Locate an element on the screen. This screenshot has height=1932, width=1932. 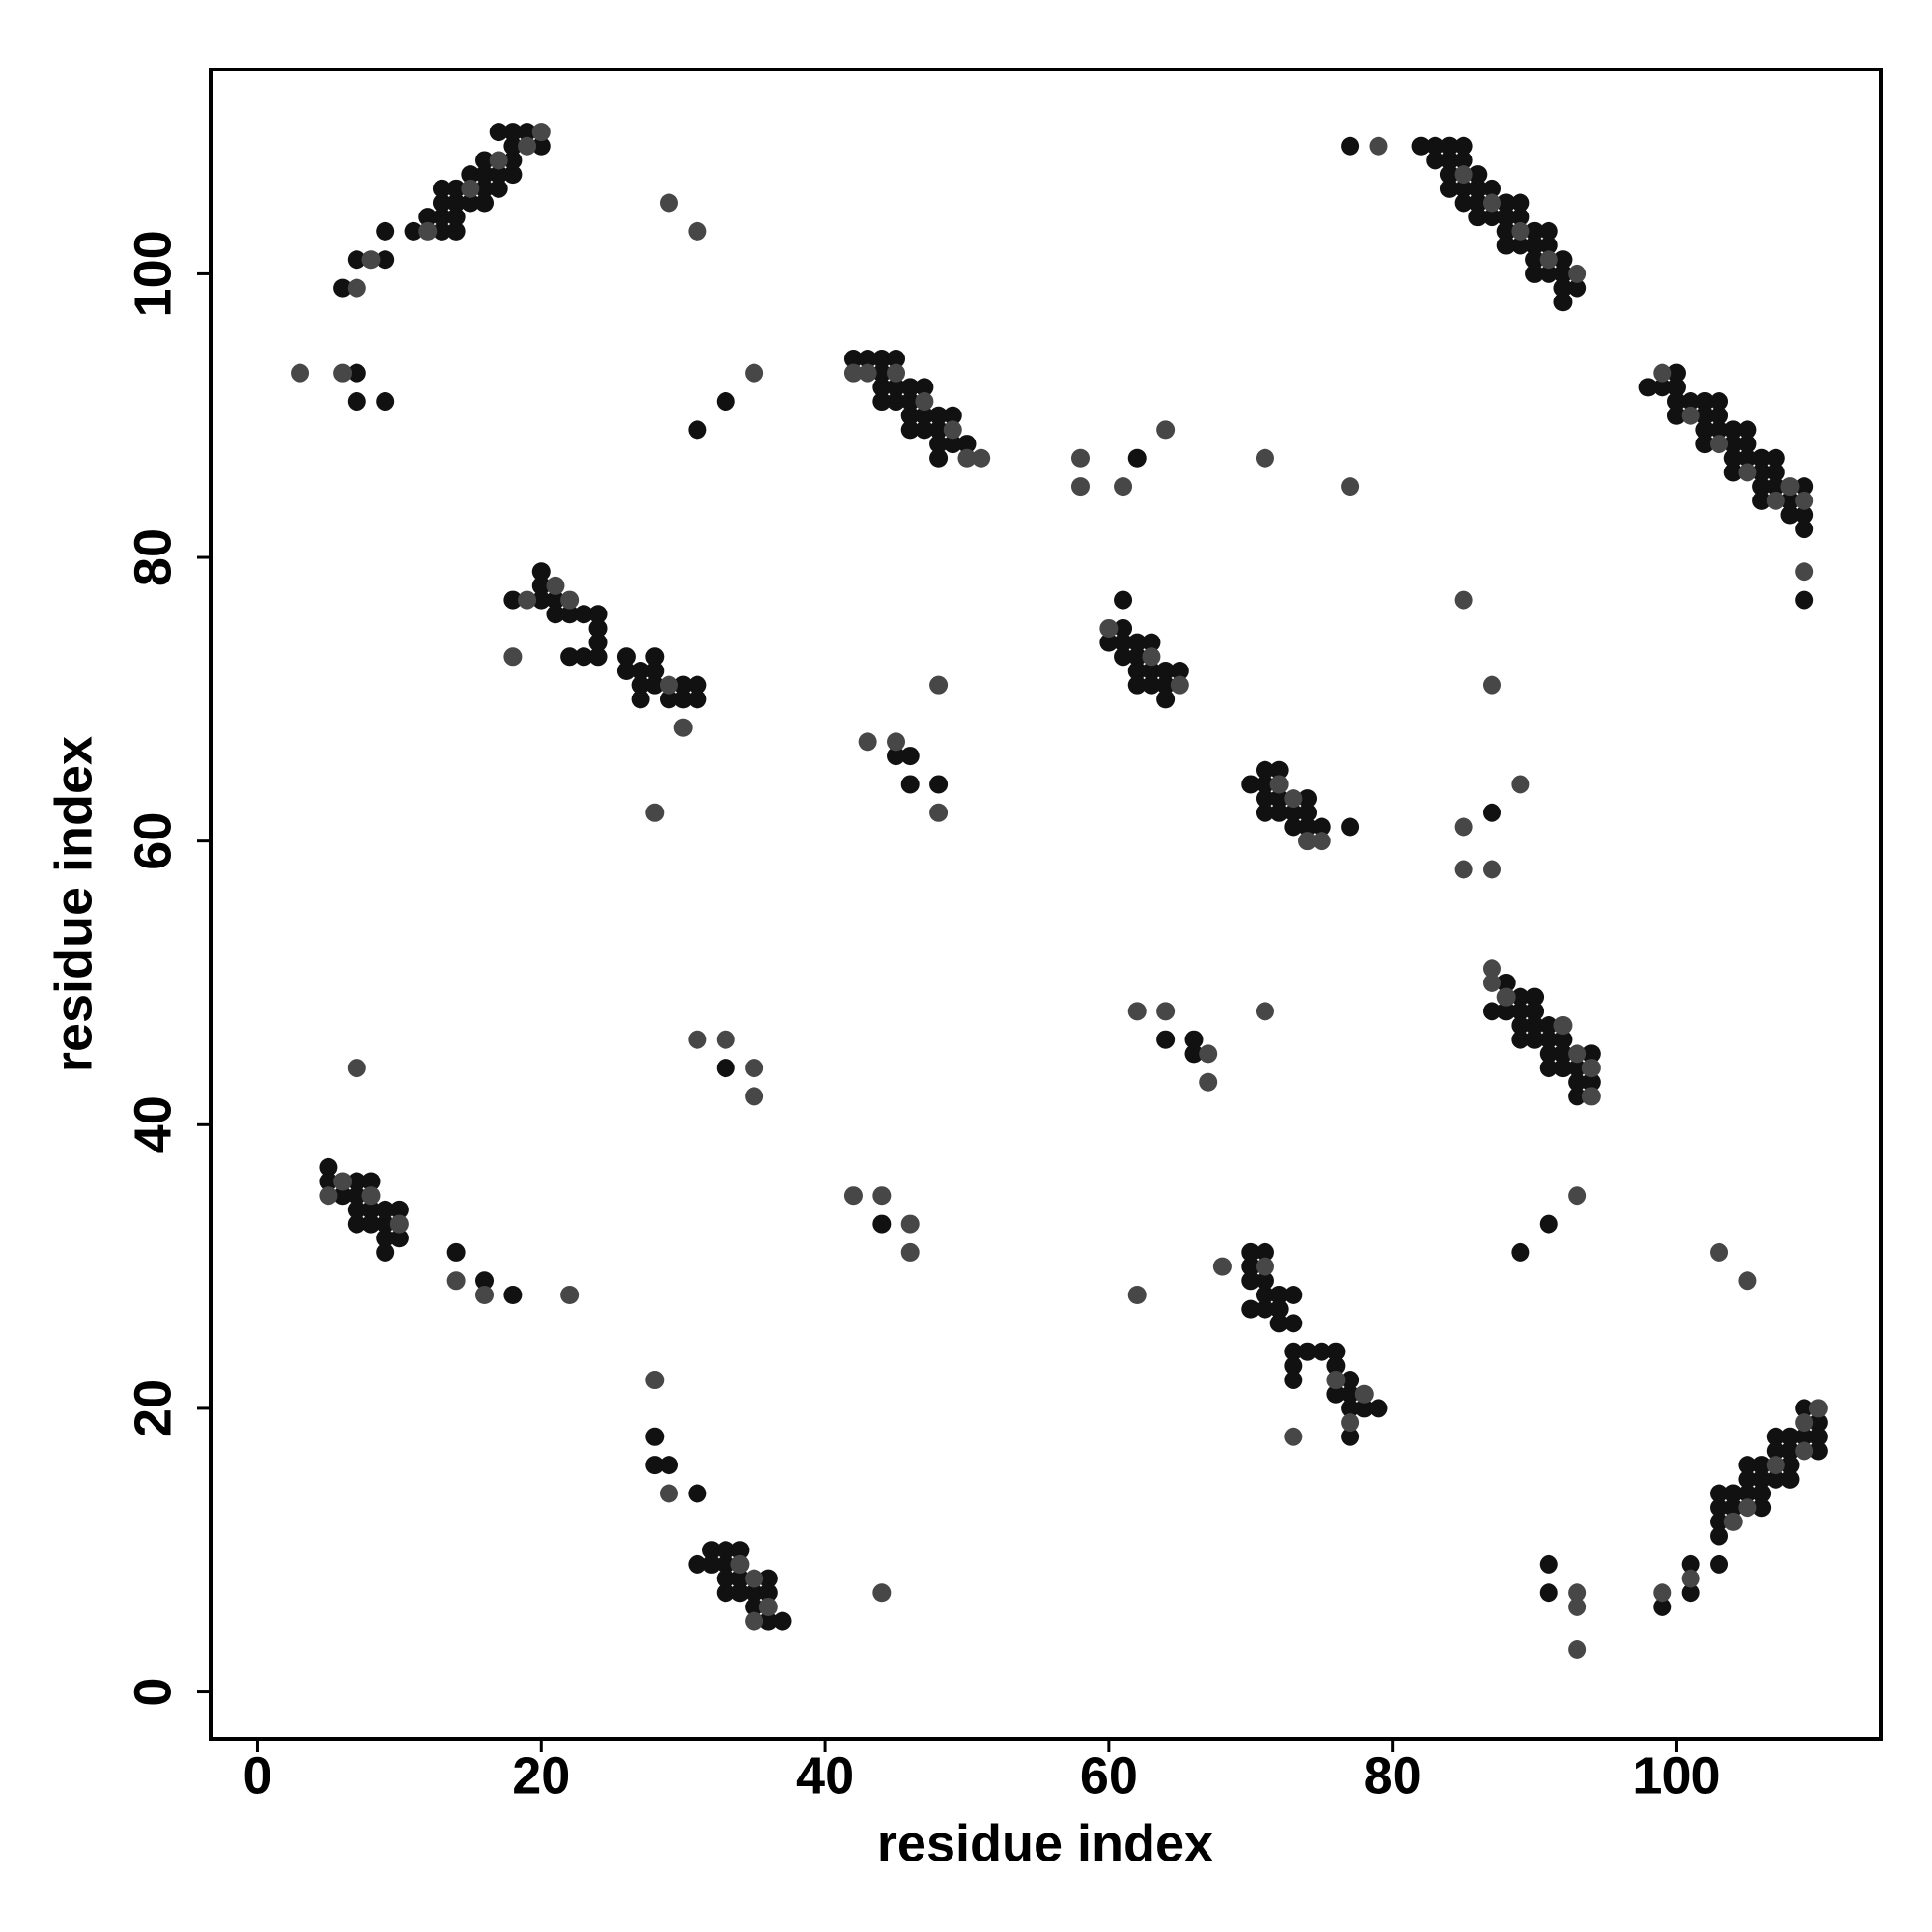
y-tick-label: 60 is located at coordinates (153, 841).